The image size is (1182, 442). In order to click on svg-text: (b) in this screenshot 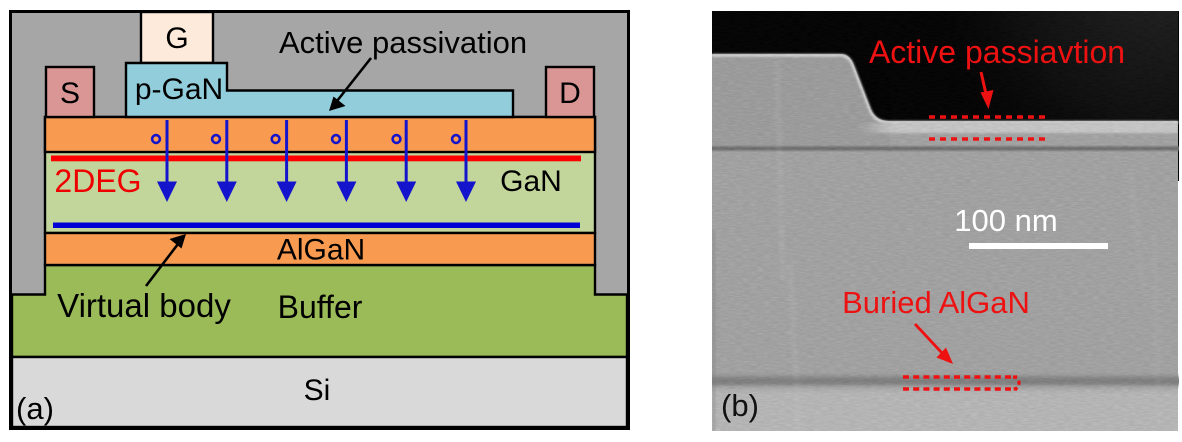, I will do `click(740, 405)`.